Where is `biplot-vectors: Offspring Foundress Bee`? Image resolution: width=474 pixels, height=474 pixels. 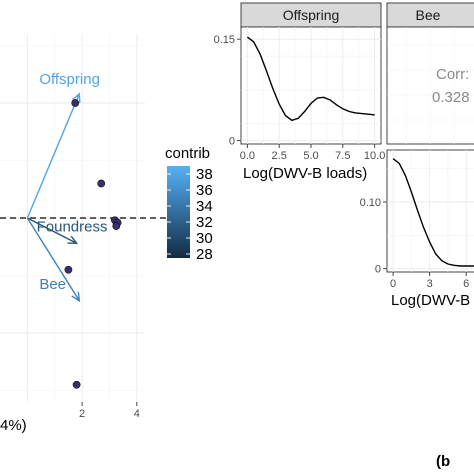
biplot-vectors: Offspring Foundress Bee is located at coordinates (67, 187).